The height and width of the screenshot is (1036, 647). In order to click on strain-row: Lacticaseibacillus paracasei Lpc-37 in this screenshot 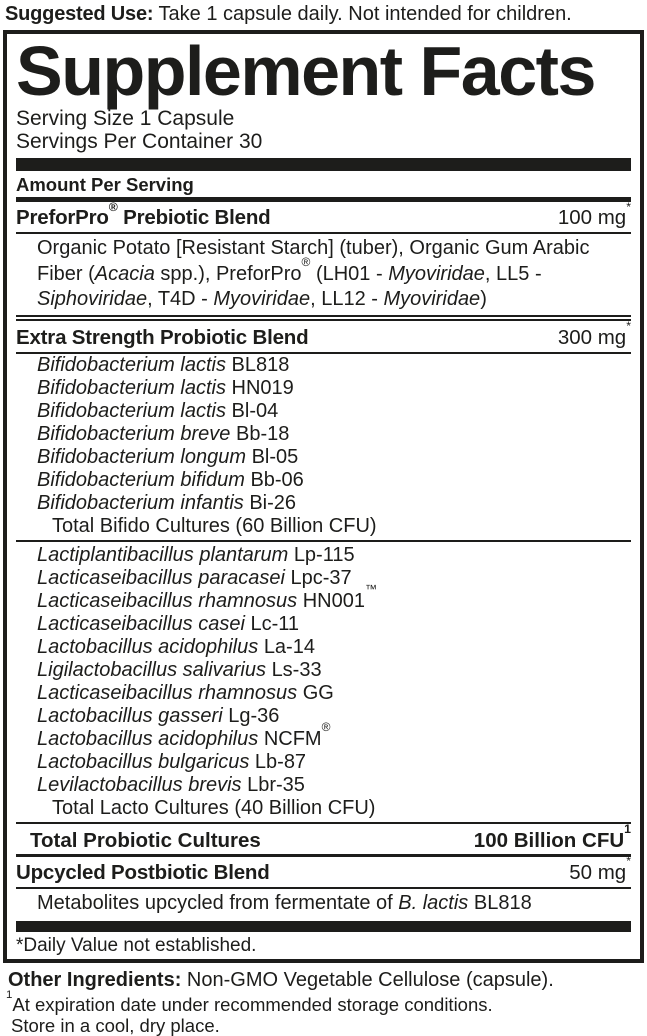, I will do `click(323, 578)`.